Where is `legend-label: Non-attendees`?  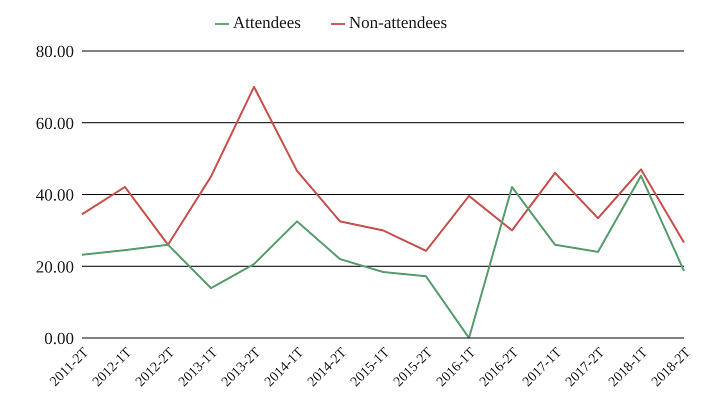 legend-label: Non-attendees is located at coordinates (398, 22).